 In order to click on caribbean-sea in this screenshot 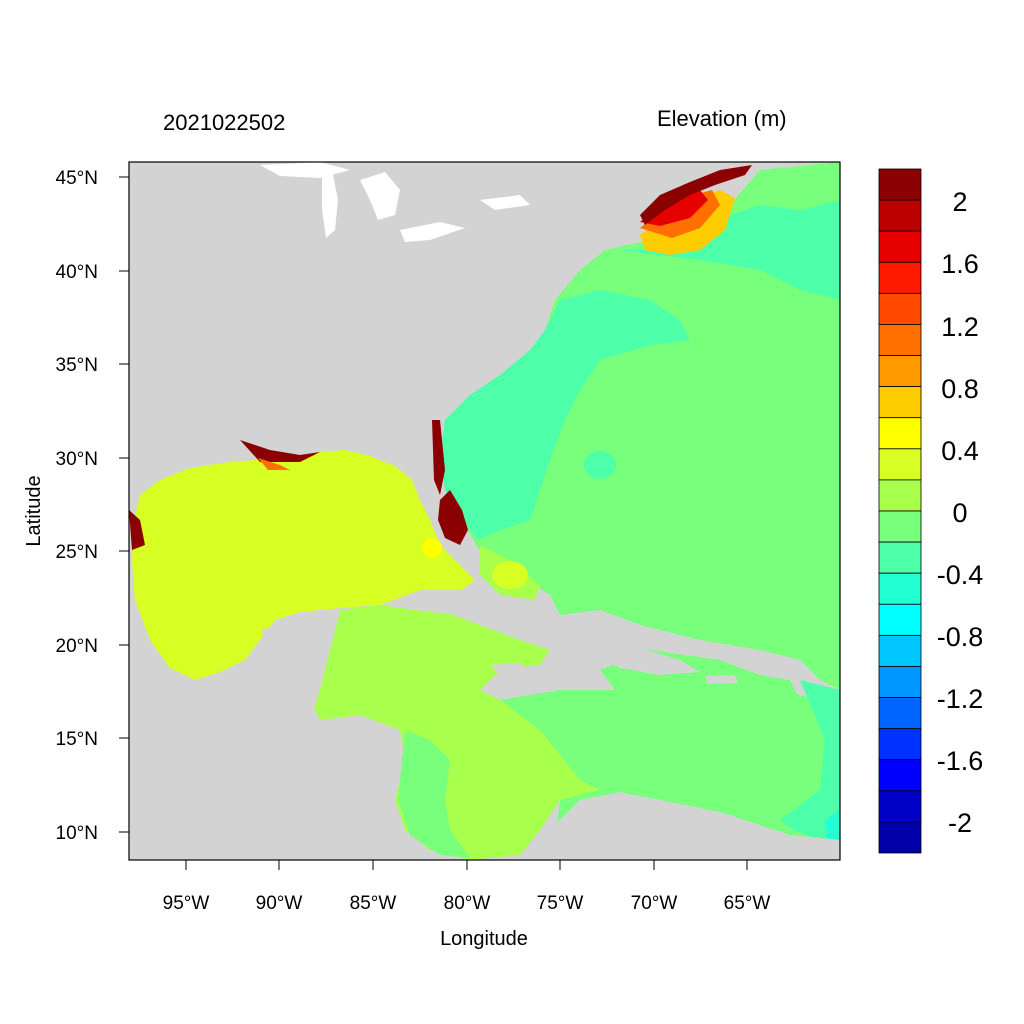, I will do `click(456, 732)`.